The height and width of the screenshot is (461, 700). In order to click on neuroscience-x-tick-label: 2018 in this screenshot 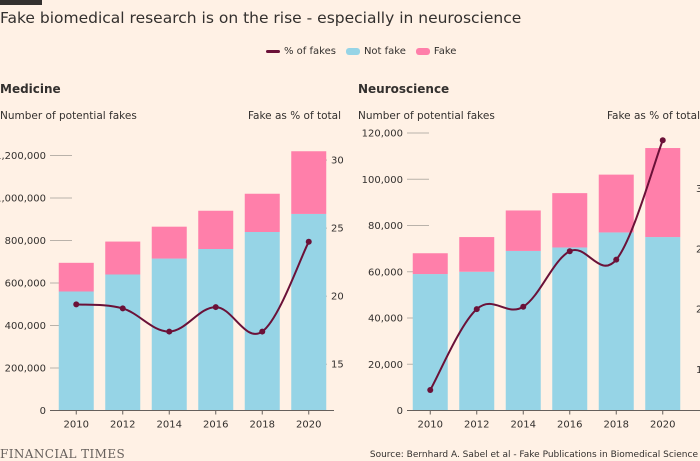, I will do `click(616, 425)`.